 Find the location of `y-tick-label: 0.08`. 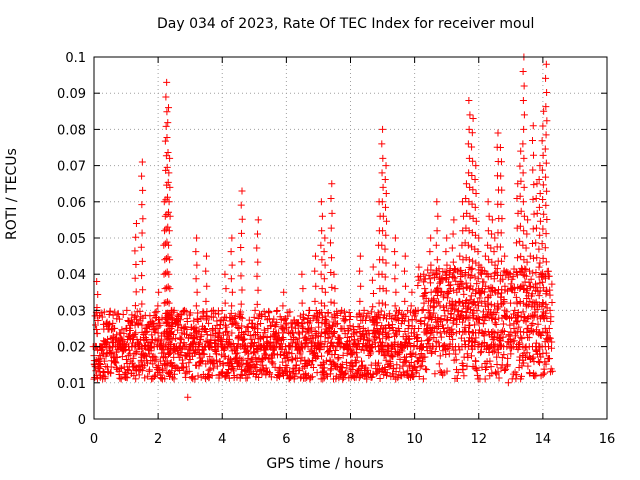

y-tick-label: 0.08 is located at coordinates (71, 130).